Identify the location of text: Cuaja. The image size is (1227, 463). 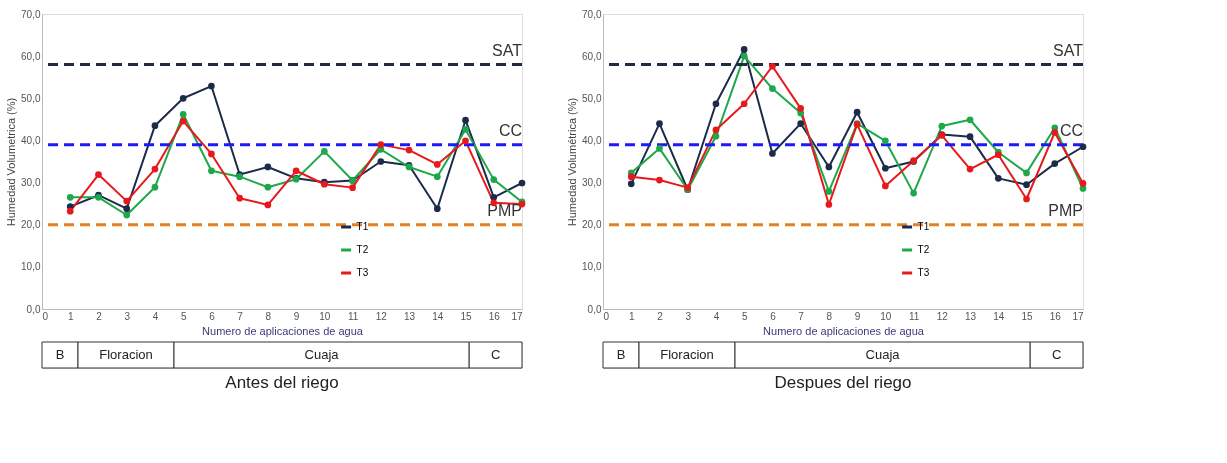
(883, 354).